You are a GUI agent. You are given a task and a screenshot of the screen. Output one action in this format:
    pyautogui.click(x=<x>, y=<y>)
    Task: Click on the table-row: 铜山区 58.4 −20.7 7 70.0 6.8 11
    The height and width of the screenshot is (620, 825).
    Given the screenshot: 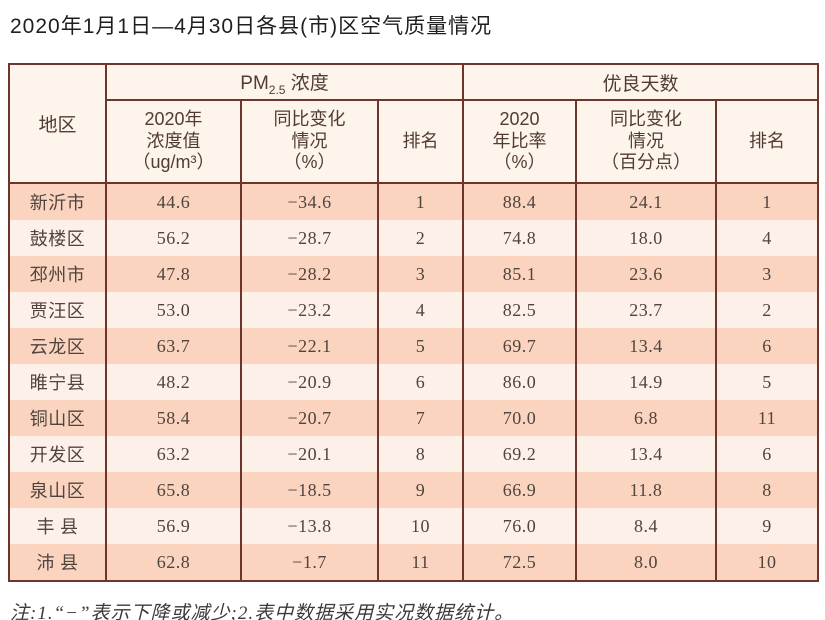 What is the action you would take?
    pyautogui.click(x=414, y=418)
    